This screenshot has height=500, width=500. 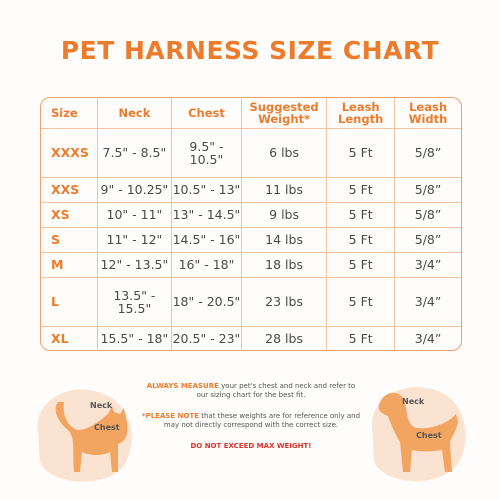 What do you see at coordinates (284, 302) in the screenshot?
I see `value-cell: 23 lbs` at bounding box center [284, 302].